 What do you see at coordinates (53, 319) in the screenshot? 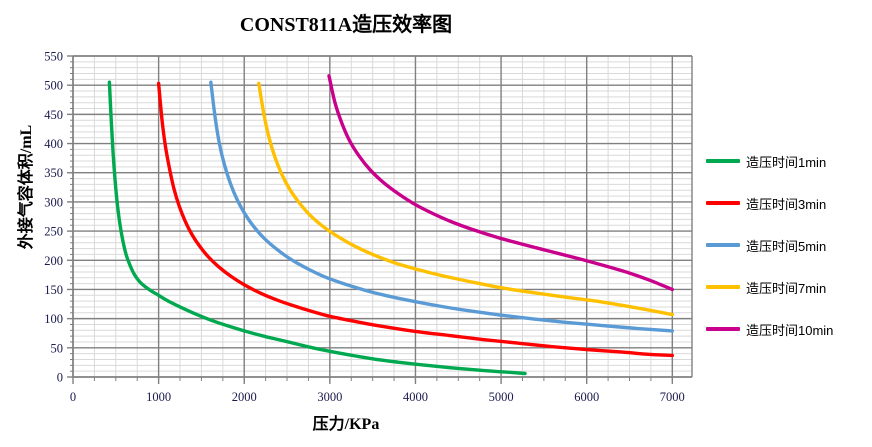
I see `y-tick-label: 100` at bounding box center [53, 319].